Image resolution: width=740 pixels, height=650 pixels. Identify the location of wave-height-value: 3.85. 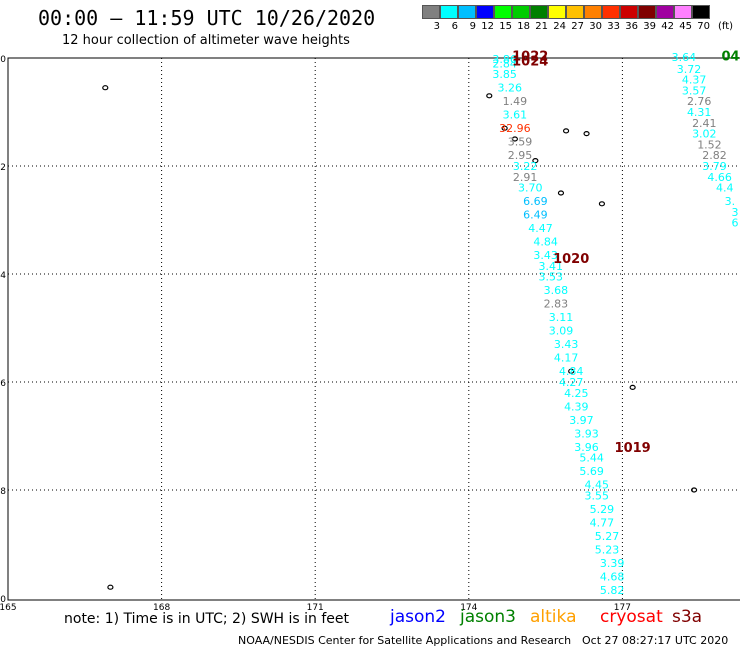
(504, 74).